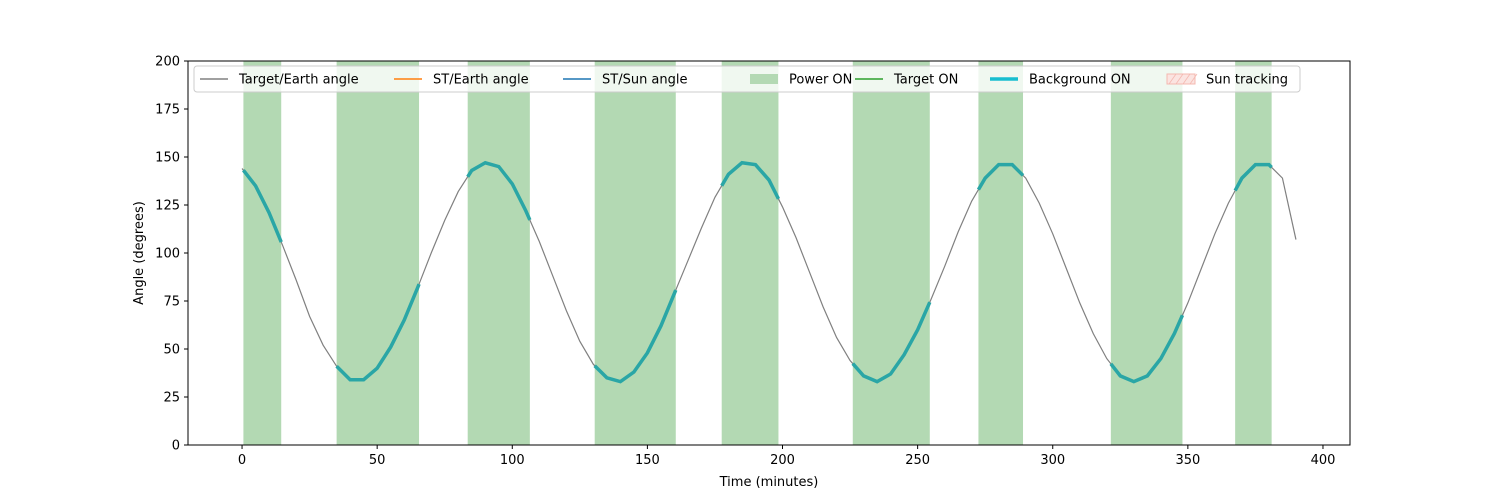 The image size is (1500, 500). What do you see at coordinates (1323, 460) in the screenshot?
I see `x-tick-label: 400` at bounding box center [1323, 460].